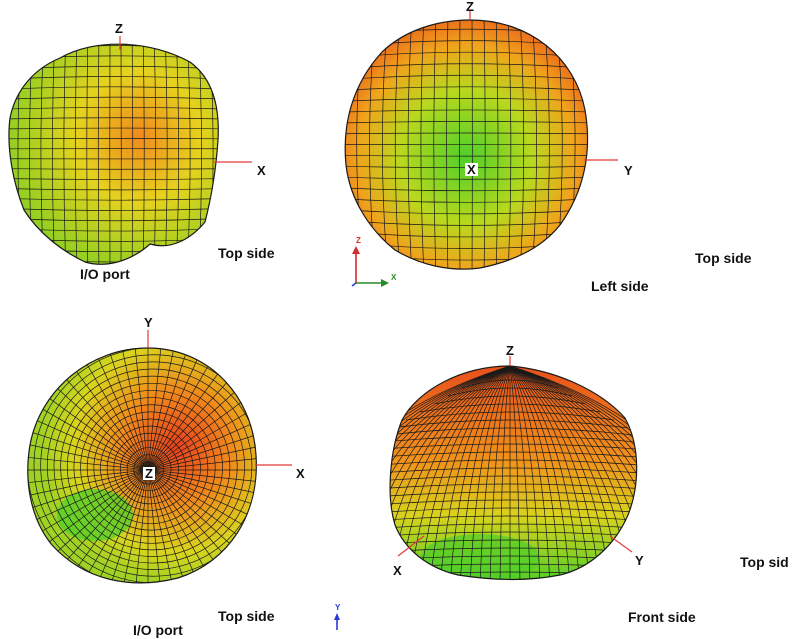 This screenshot has width=798, height=639. I want to click on triad-label-z: Z, so click(358, 240).